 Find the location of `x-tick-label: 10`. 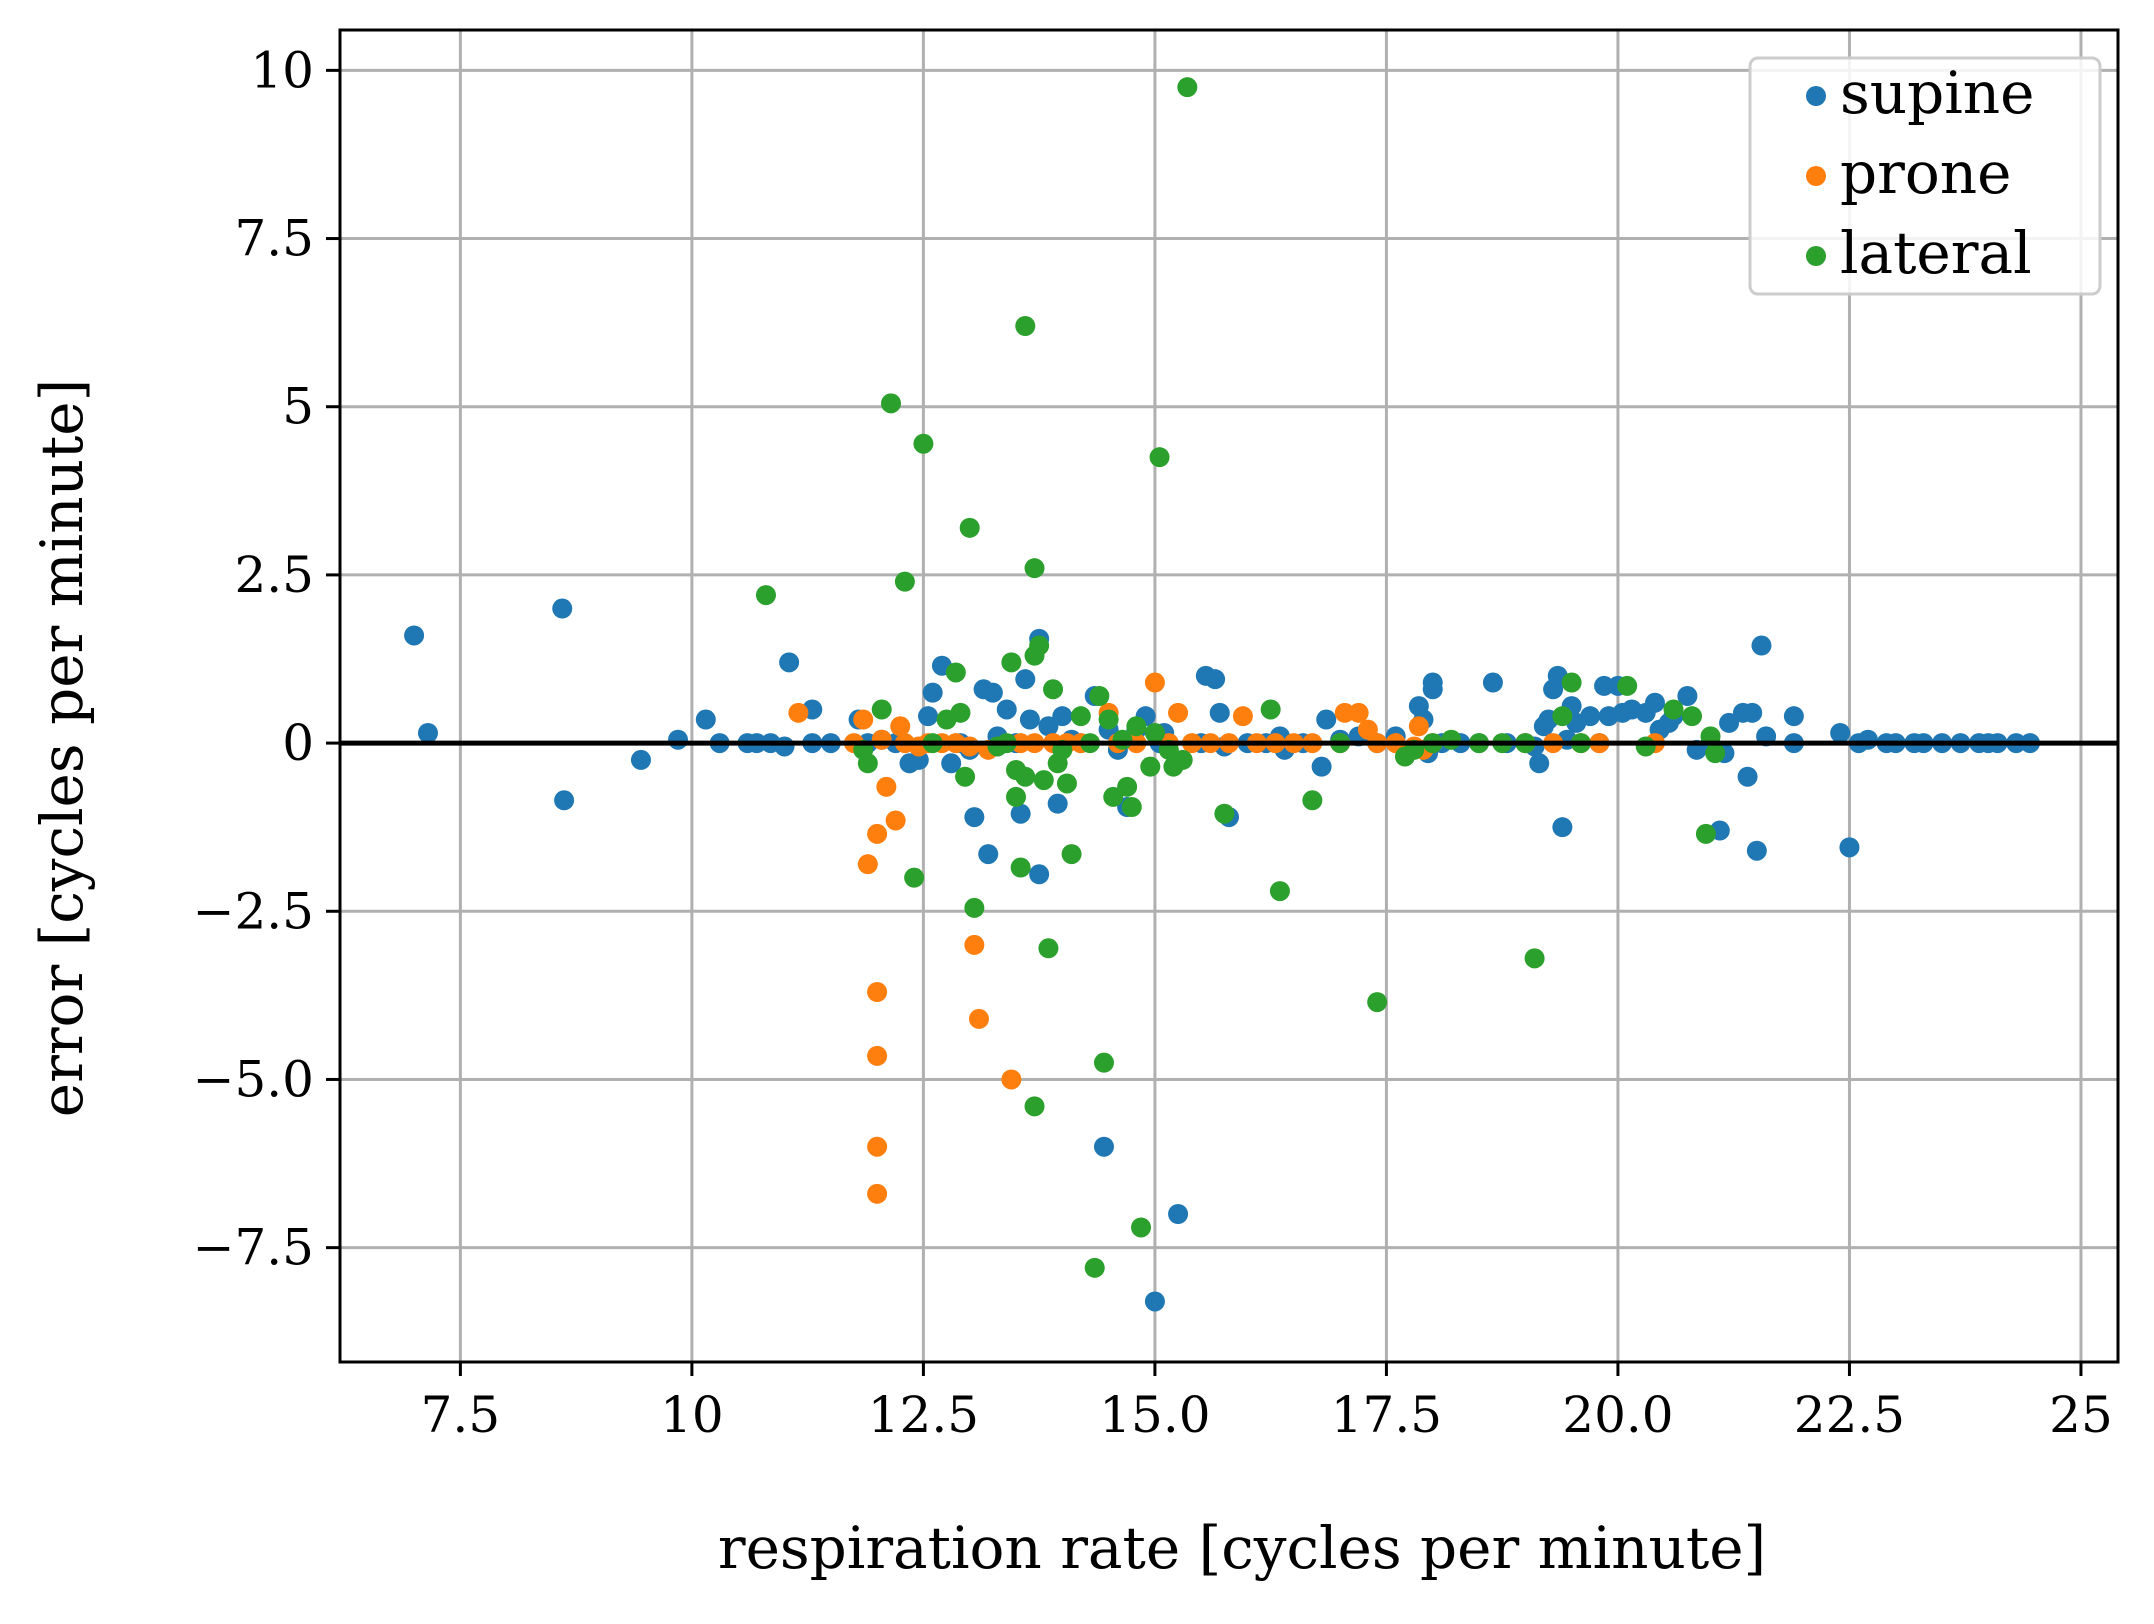

x-tick-label: 10 is located at coordinates (692, 1415).